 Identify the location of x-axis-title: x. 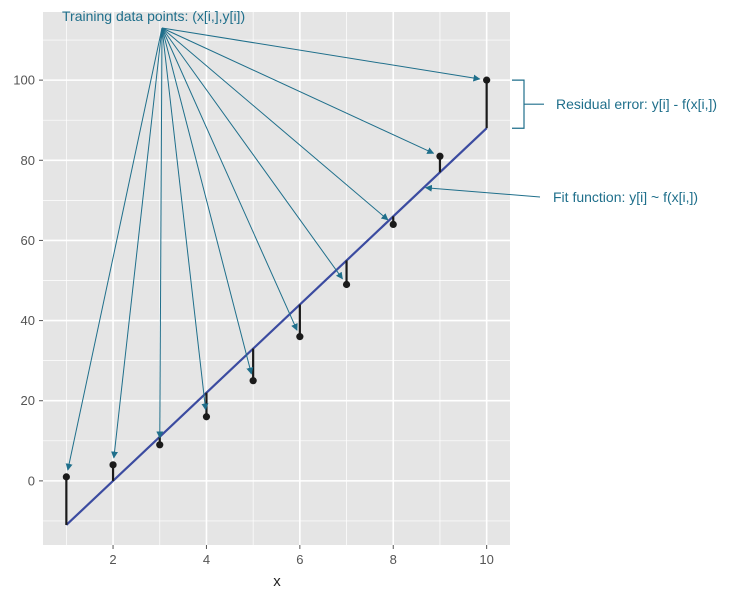
(277, 581).